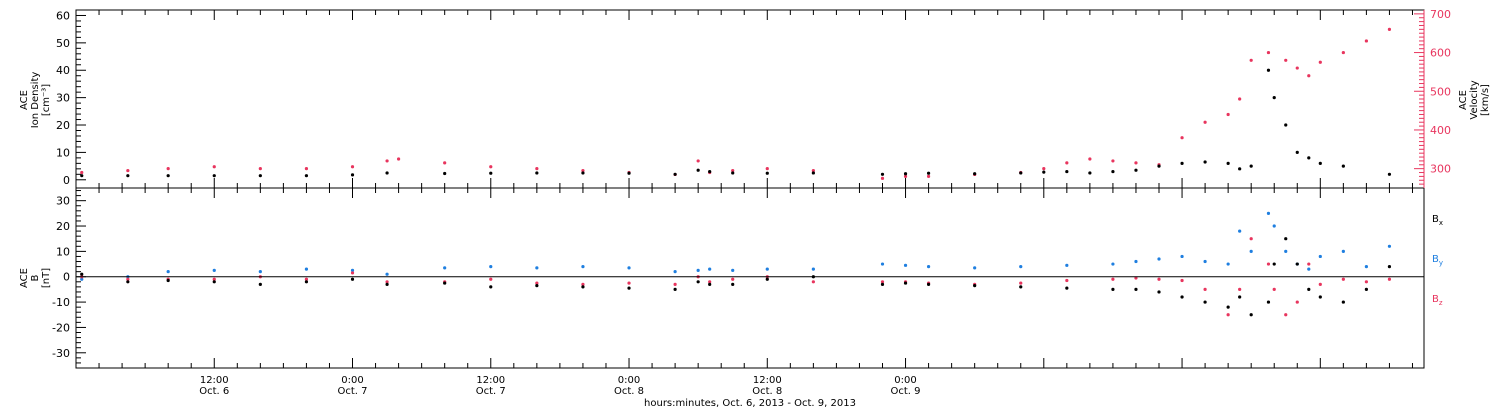 The image size is (1500, 410). What do you see at coordinates (24, 278) in the screenshot?
I see `b-label-line-1: ACE` at bounding box center [24, 278].